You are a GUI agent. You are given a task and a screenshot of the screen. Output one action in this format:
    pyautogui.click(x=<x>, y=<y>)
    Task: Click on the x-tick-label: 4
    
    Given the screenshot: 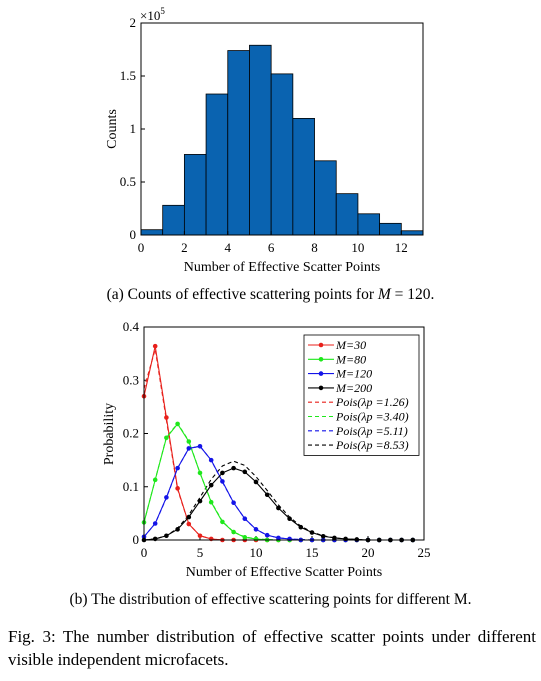 What is the action you would take?
    pyautogui.click(x=228, y=247)
    